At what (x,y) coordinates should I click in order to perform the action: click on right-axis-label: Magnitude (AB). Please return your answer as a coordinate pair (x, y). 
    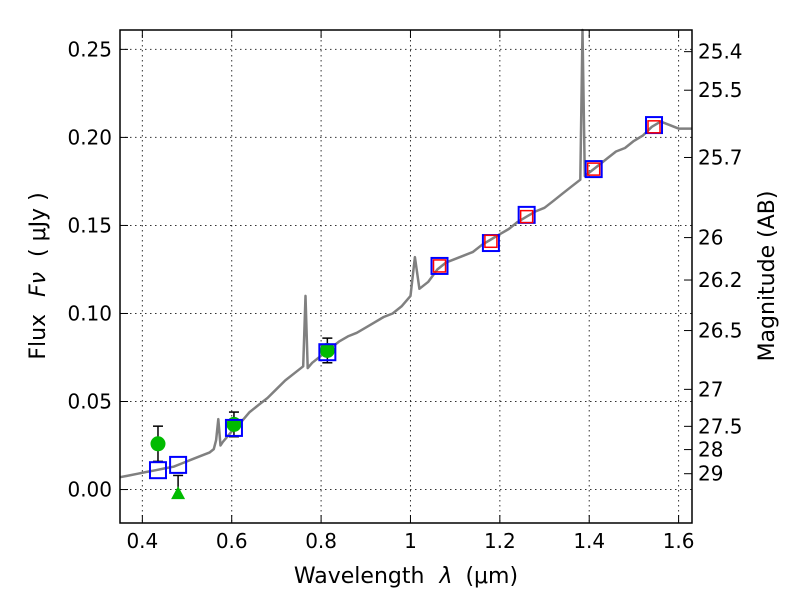
    Looking at the image, I should click on (767, 276).